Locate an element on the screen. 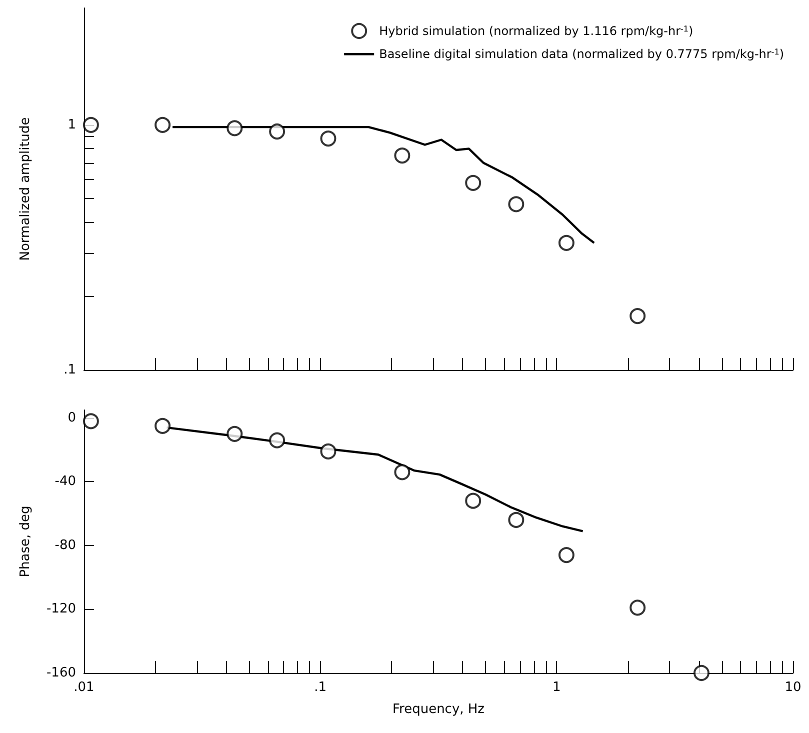  x-tick-label: .01 is located at coordinates (84, 687).